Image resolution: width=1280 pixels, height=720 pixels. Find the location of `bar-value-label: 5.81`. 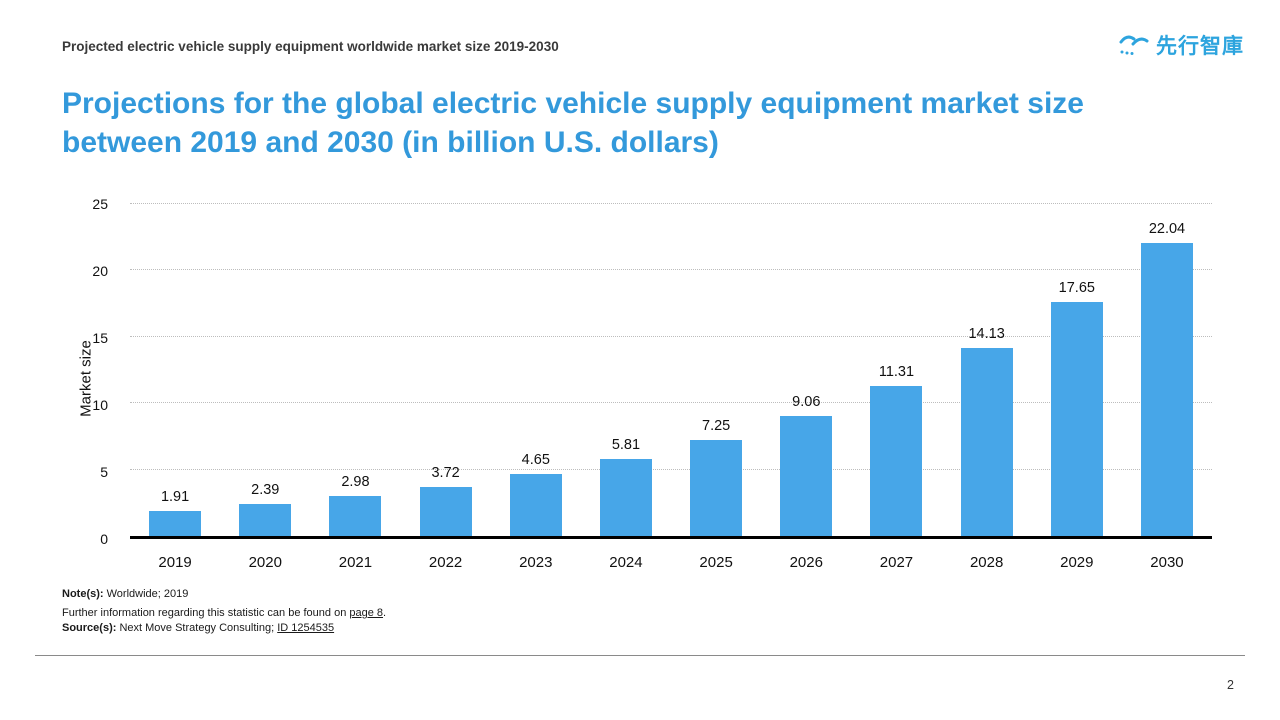

bar-value-label: 5.81 is located at coordinates (626, 444).